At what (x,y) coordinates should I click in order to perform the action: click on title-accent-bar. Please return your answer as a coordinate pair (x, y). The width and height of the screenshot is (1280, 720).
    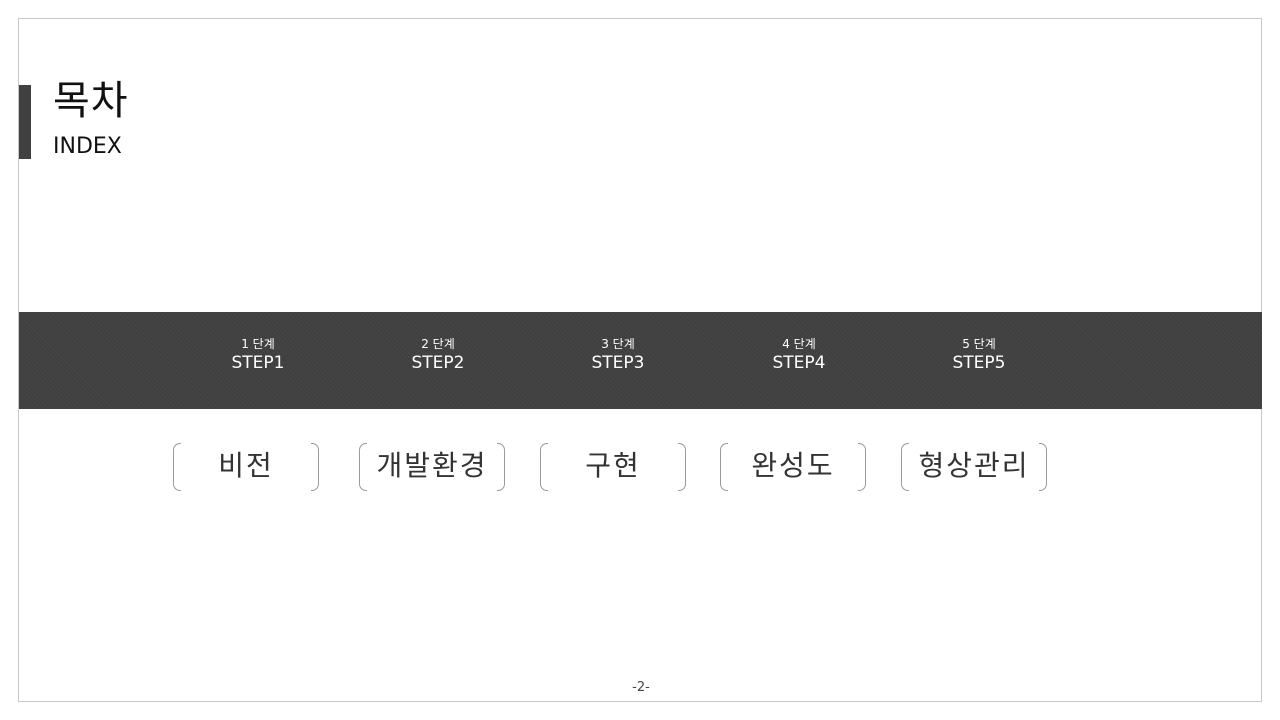
    Looking at the image, I should click on (25, 122).